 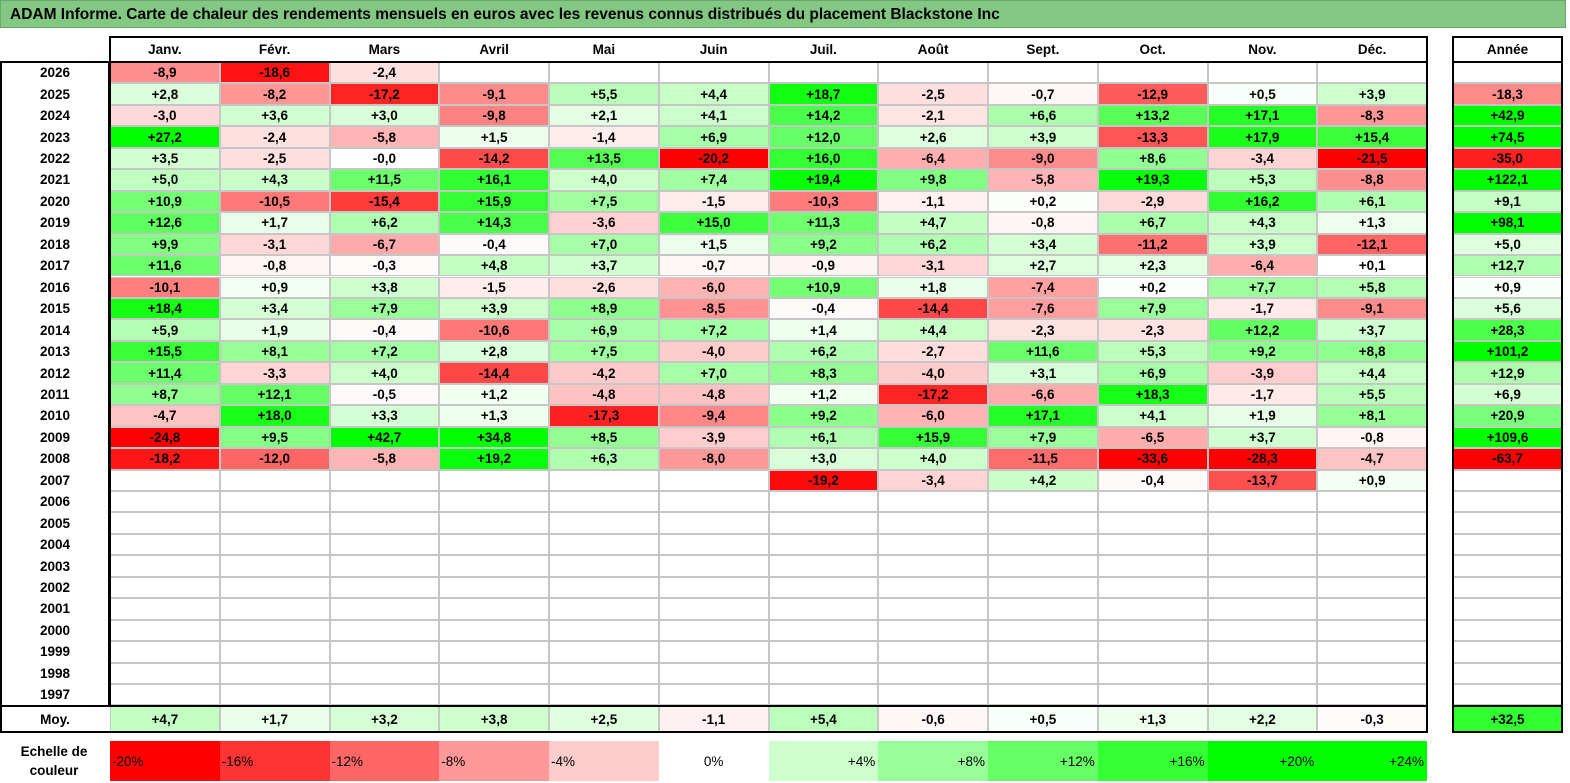 I want to click on heatmap-cell: -8,3, so click(x=1372, y=115).